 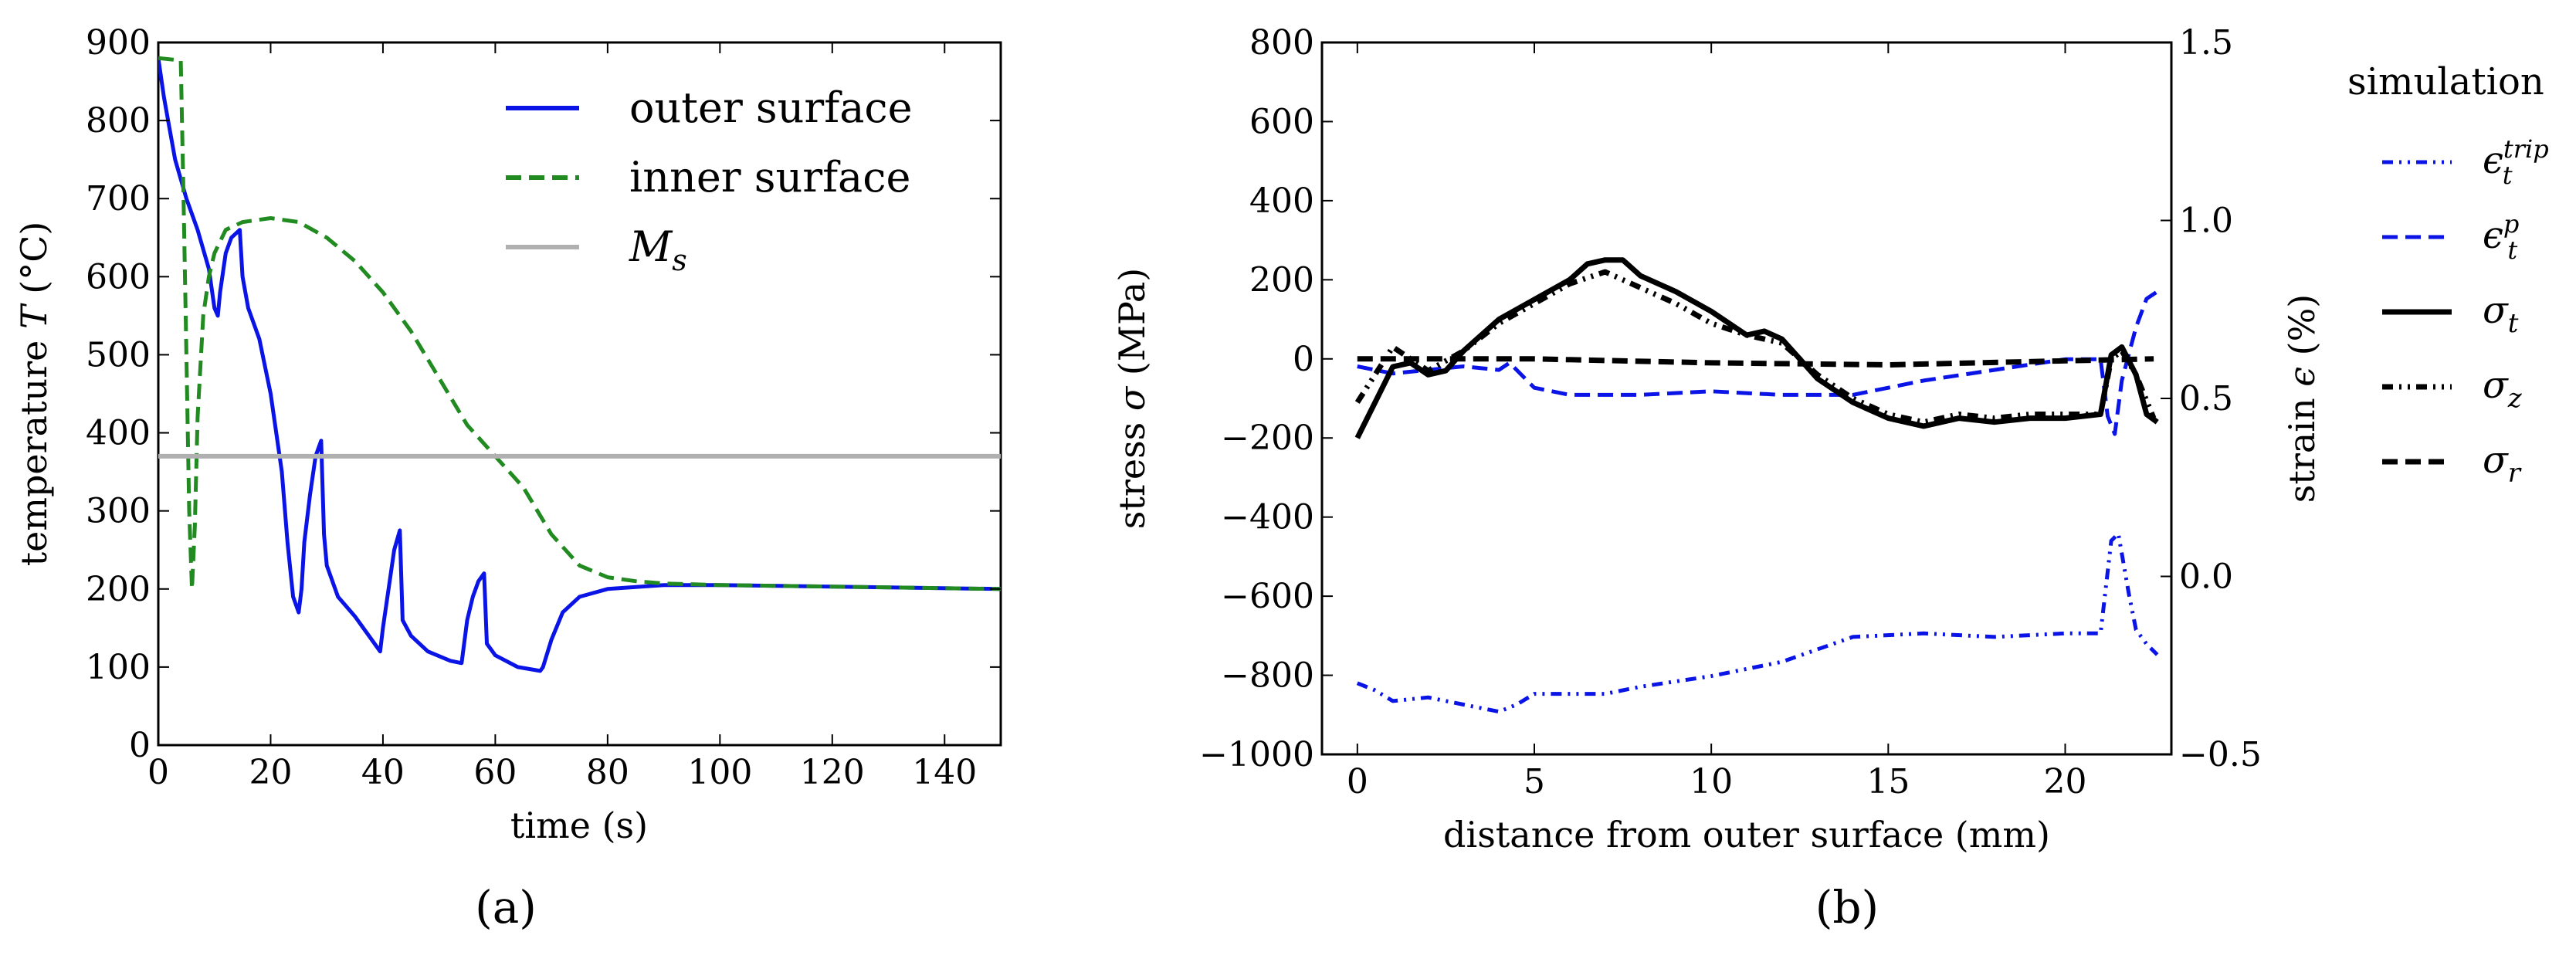 What do you see at coordinates (1267, 517) in the screenshot?
I see `chart-b-ytick-label: −400` at bounding box center [1267, 517].